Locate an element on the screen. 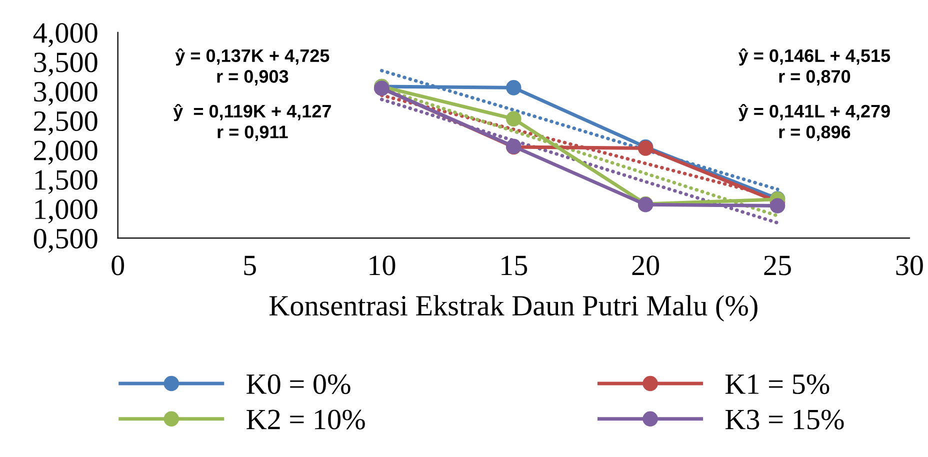 The image size is (928, 457). y-tick-label: 2,000 is located at coordinates (66, 152).